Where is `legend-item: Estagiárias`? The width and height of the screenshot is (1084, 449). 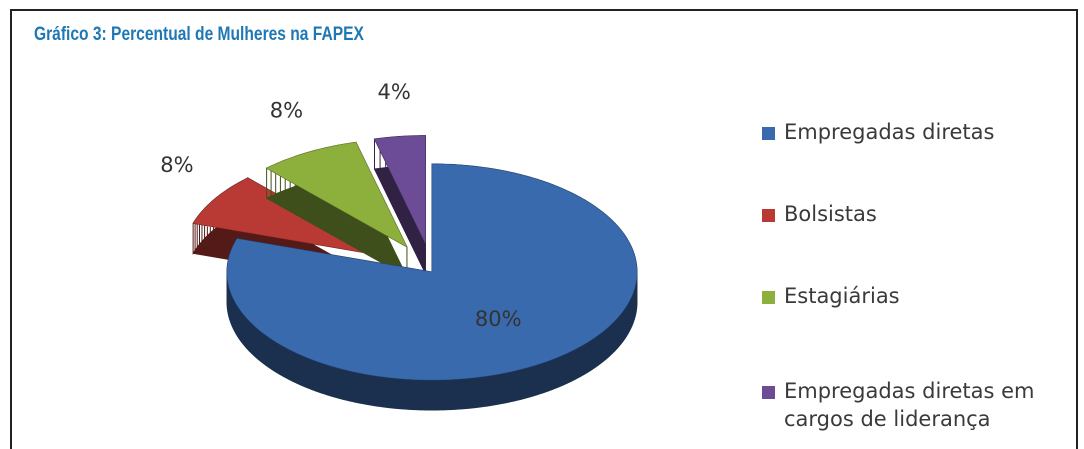 legend-item: Estagiárias is located at coordinates (922, 329).